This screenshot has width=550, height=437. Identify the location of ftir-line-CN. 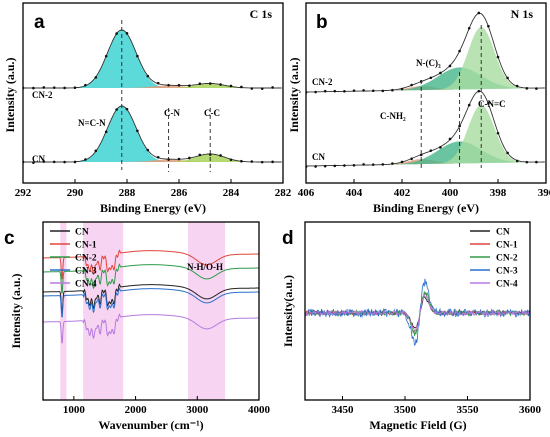
(151, 298).